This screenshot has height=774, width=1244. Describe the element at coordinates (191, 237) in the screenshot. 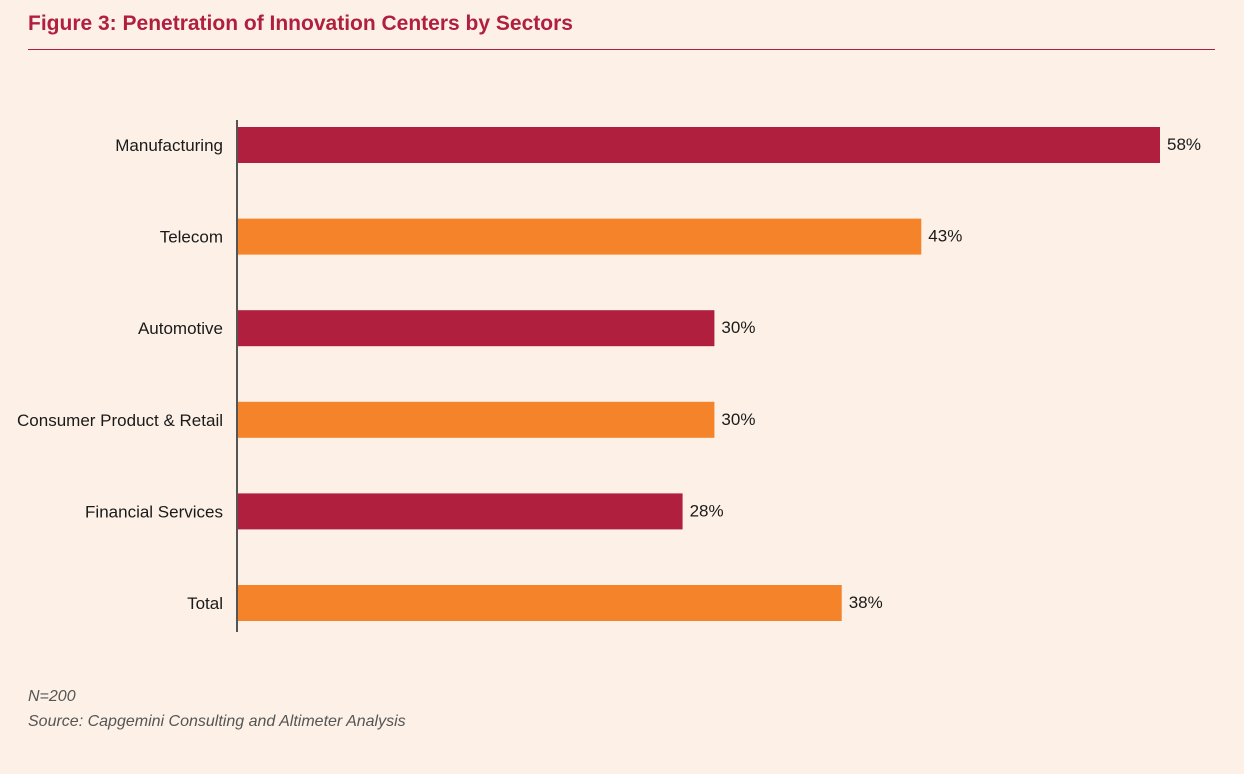

I see `category-label: Telecom` at that location.